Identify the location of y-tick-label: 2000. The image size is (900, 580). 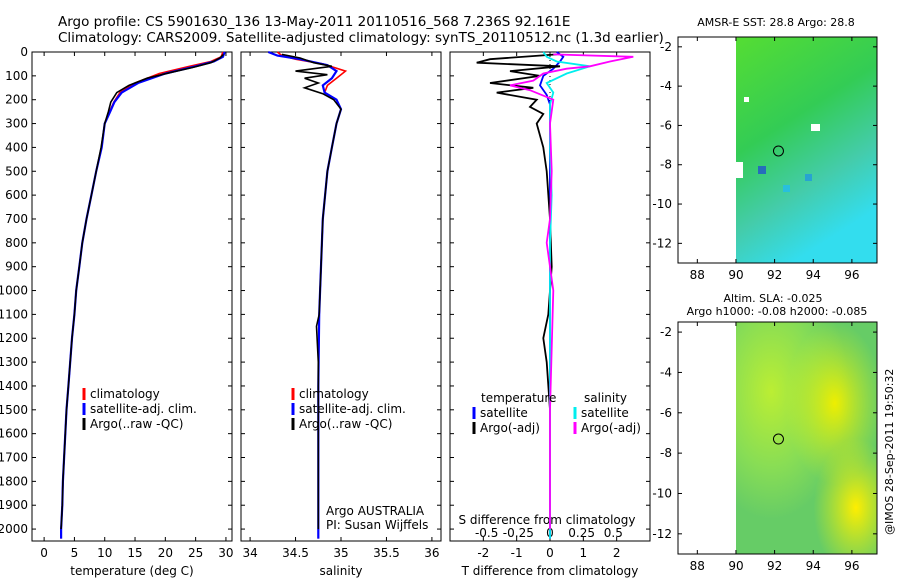
(14, 529).